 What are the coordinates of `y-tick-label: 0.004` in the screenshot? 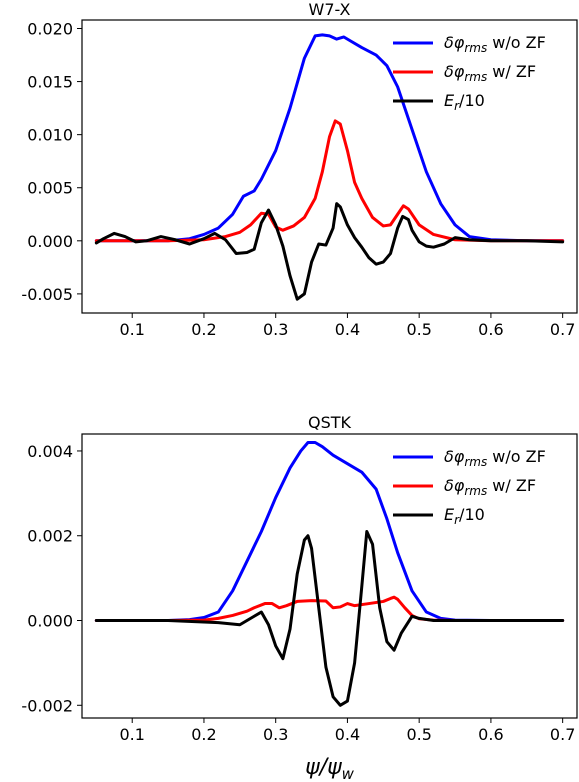 It's located at (50, 451).